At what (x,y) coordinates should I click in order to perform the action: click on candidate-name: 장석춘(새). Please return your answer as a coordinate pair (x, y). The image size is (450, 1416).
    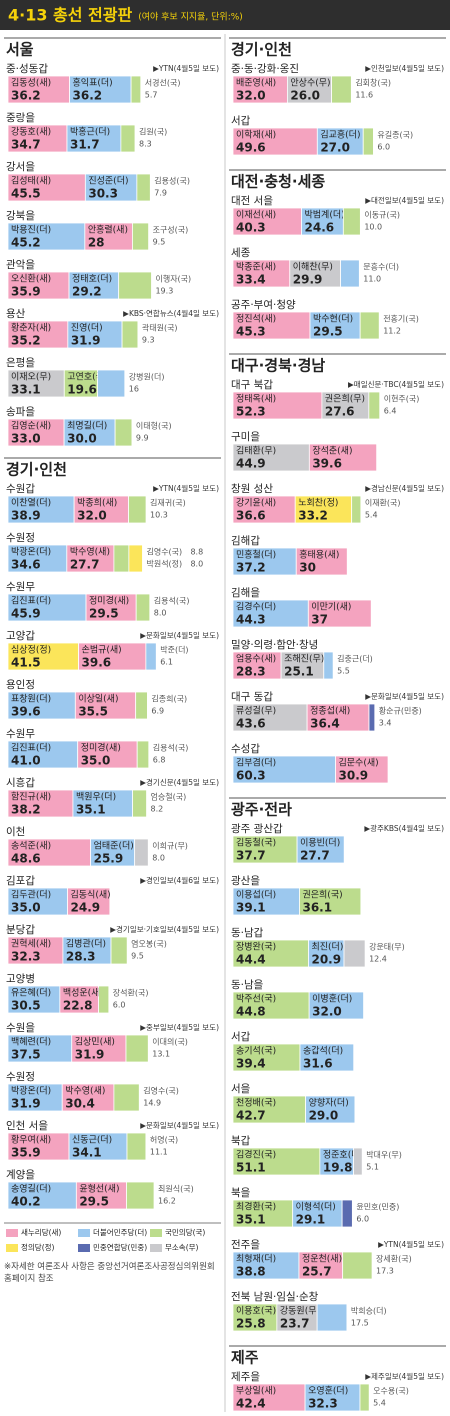
    Looking at the image, I should click on (332, 451).